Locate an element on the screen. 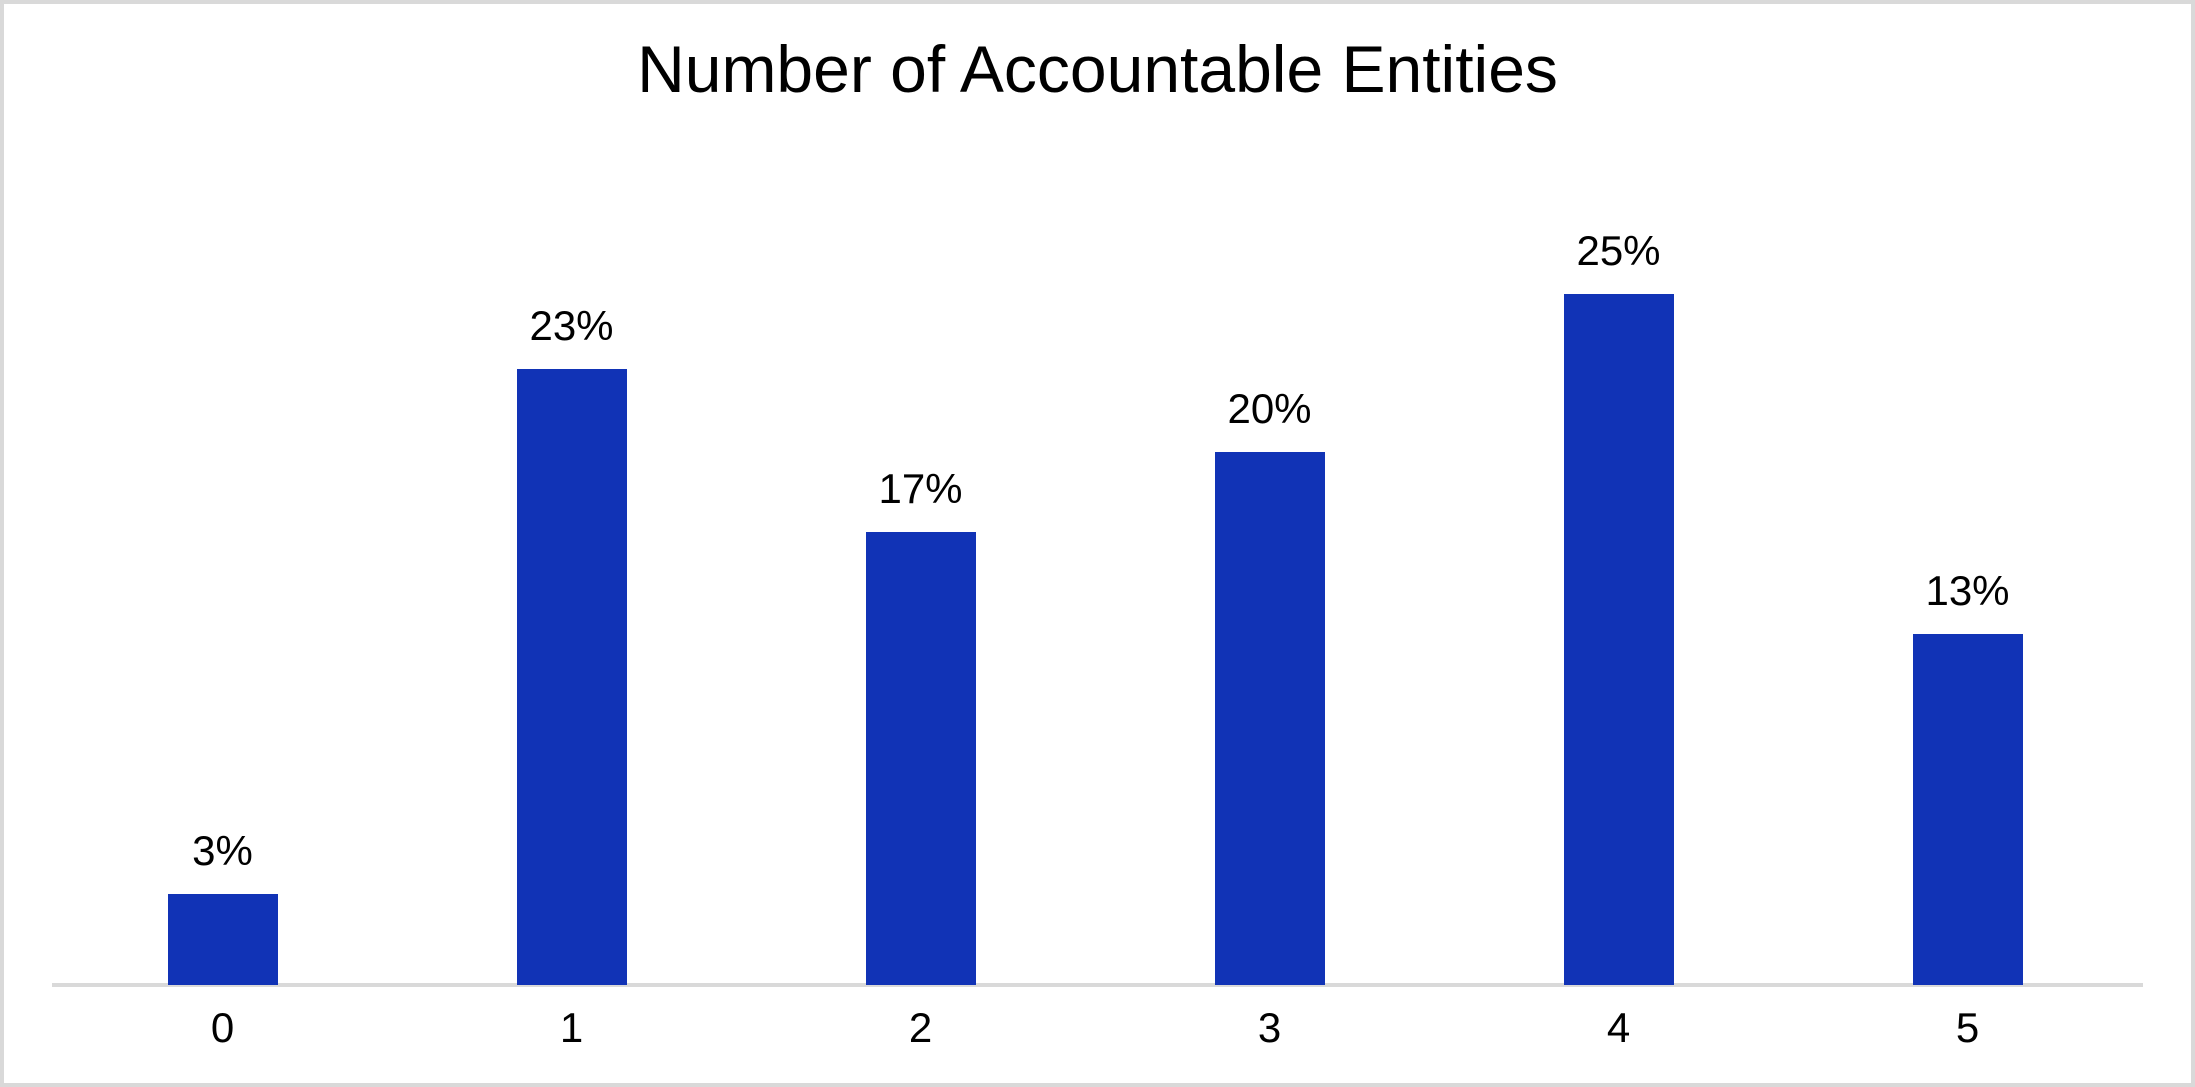 The height and width of the screenshot is (1087, 2195). bar-value-label: 17% is located at coordinates (920, 488).